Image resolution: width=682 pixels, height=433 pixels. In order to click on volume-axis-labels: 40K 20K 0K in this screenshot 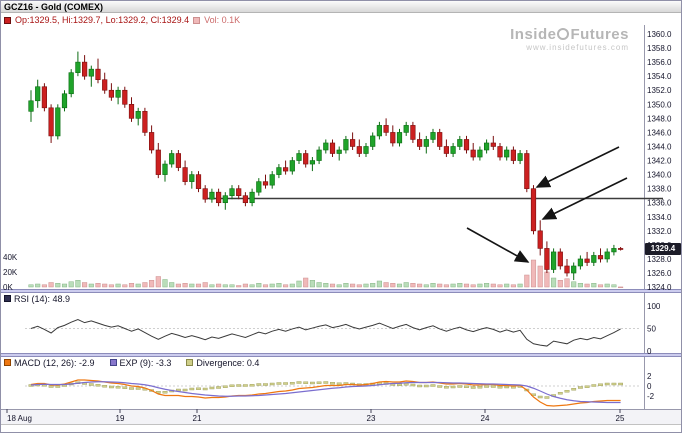, I will do `click(10, 272)`.